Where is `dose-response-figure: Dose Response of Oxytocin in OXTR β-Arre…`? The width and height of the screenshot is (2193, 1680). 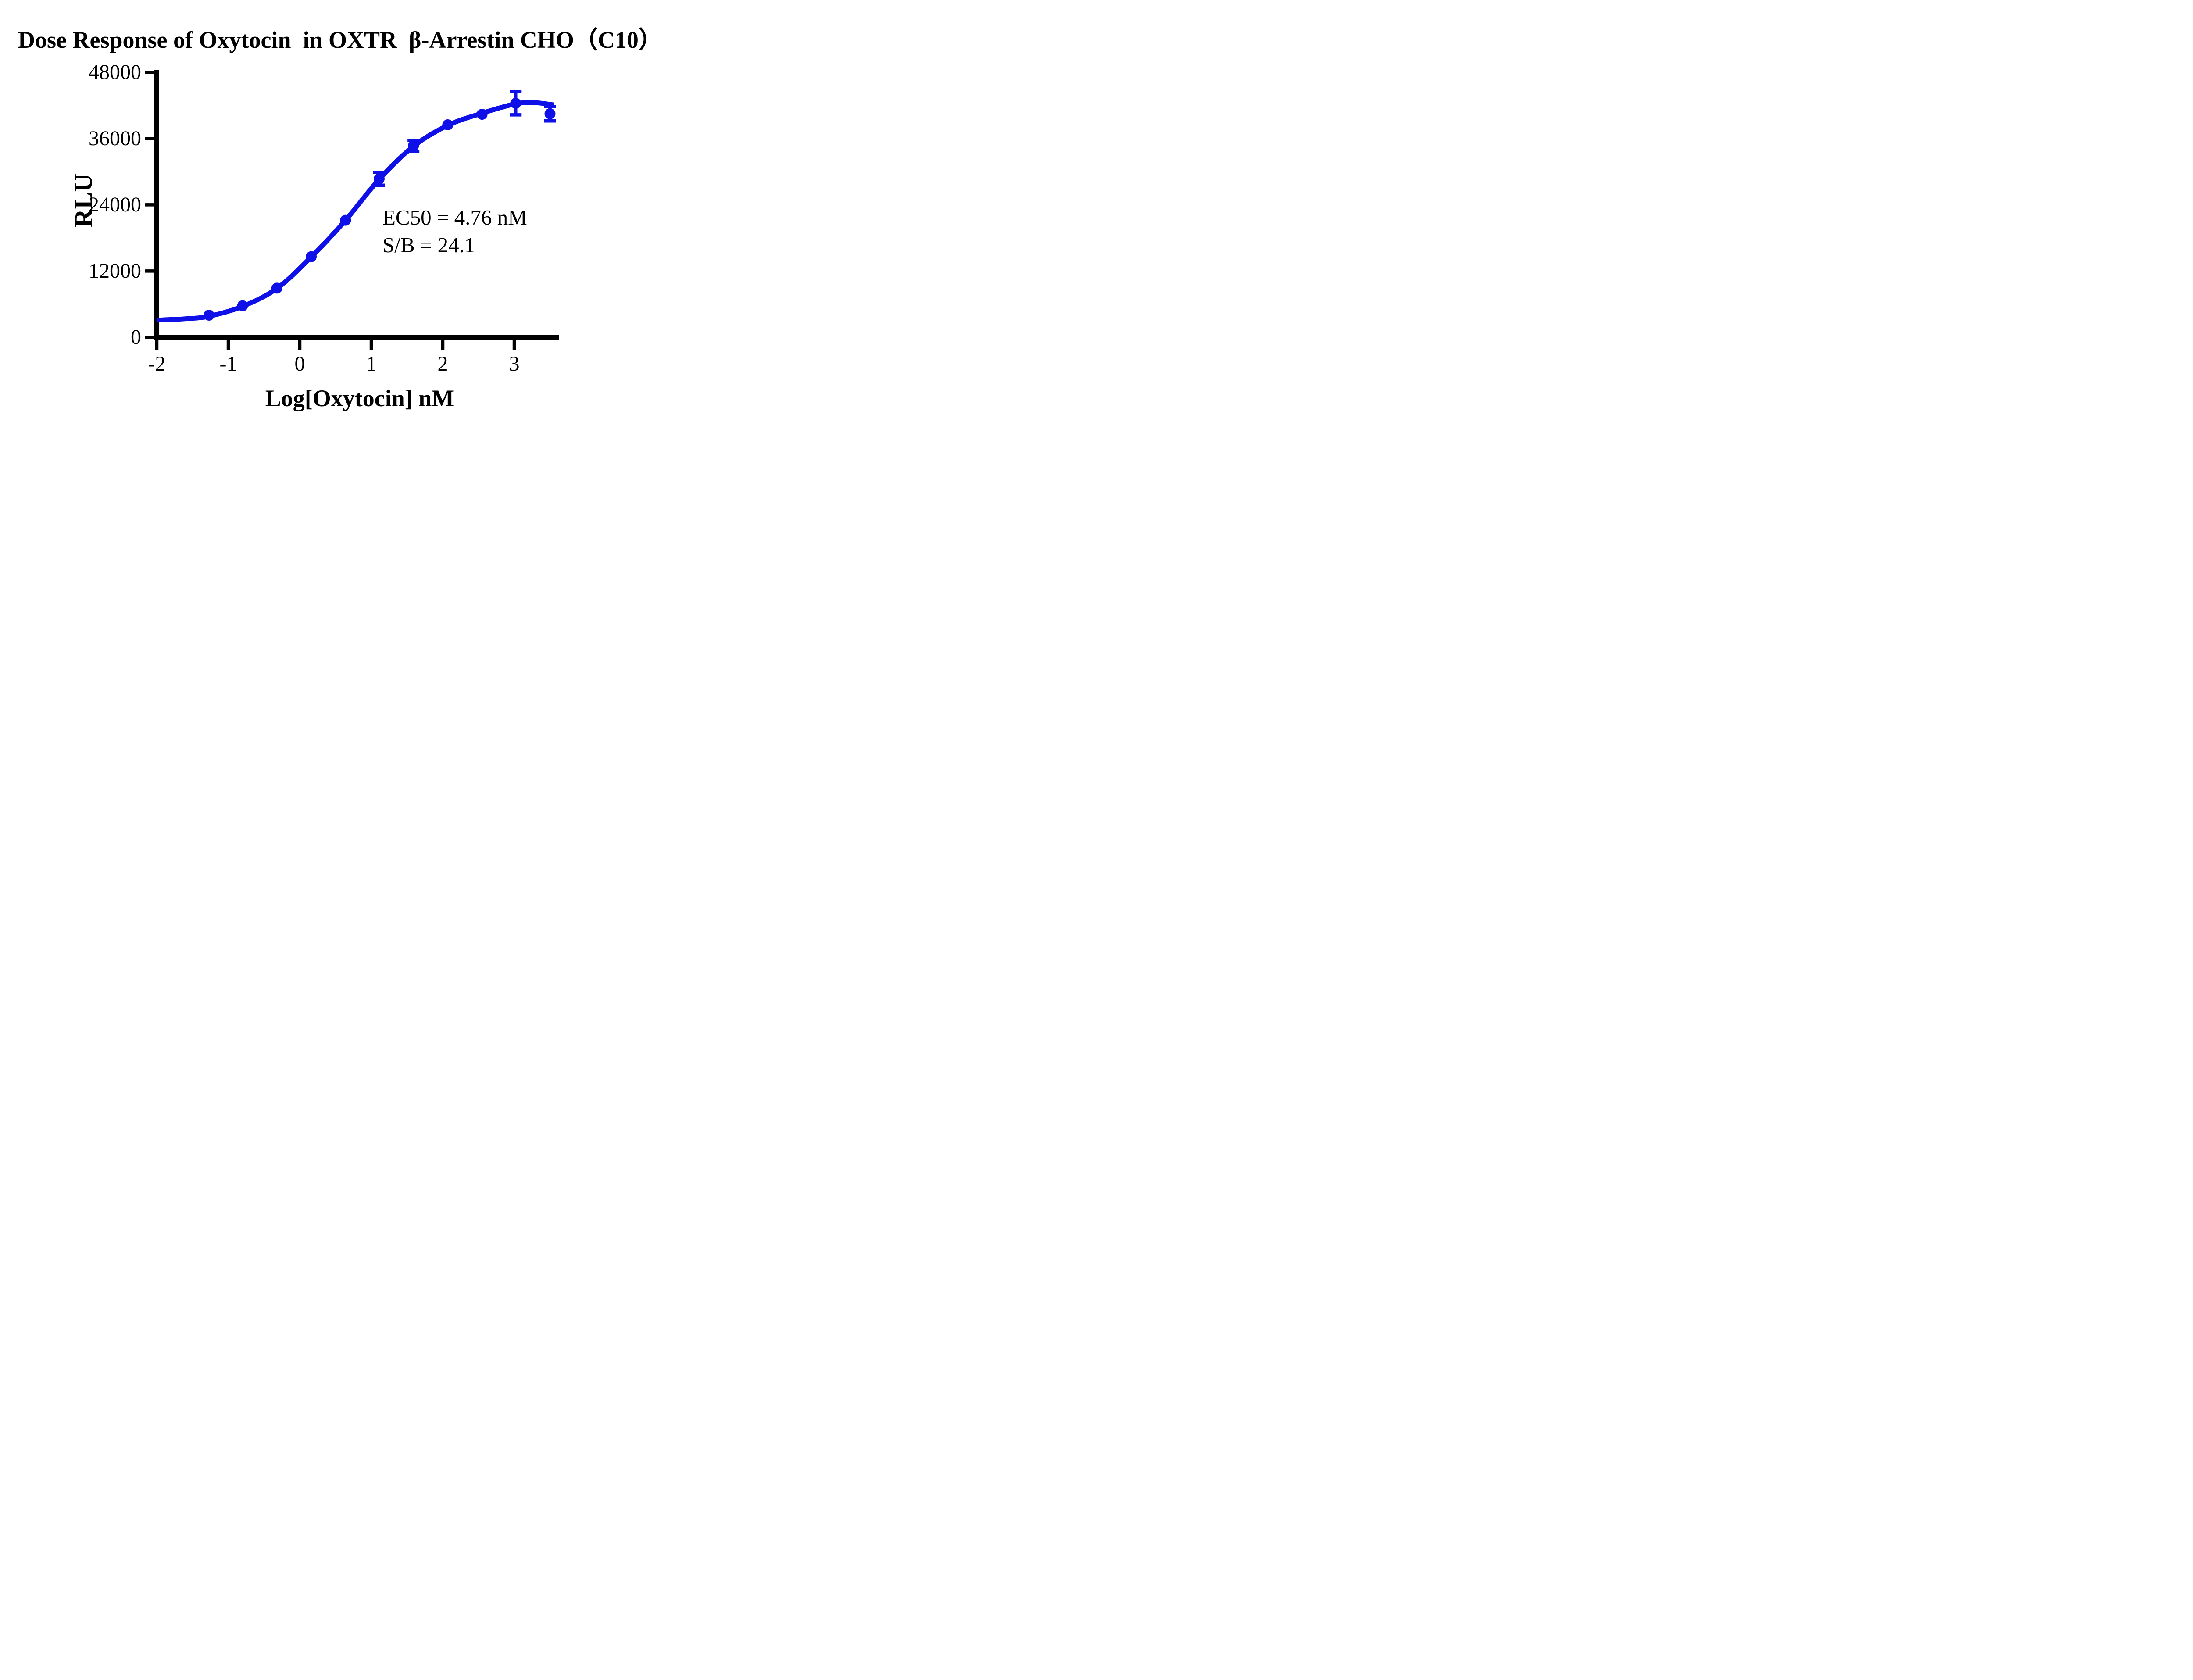 dose-response-figure: Dose Response of Oxytocin in OXTR β-Arre… is located at coordinates (352, 210).